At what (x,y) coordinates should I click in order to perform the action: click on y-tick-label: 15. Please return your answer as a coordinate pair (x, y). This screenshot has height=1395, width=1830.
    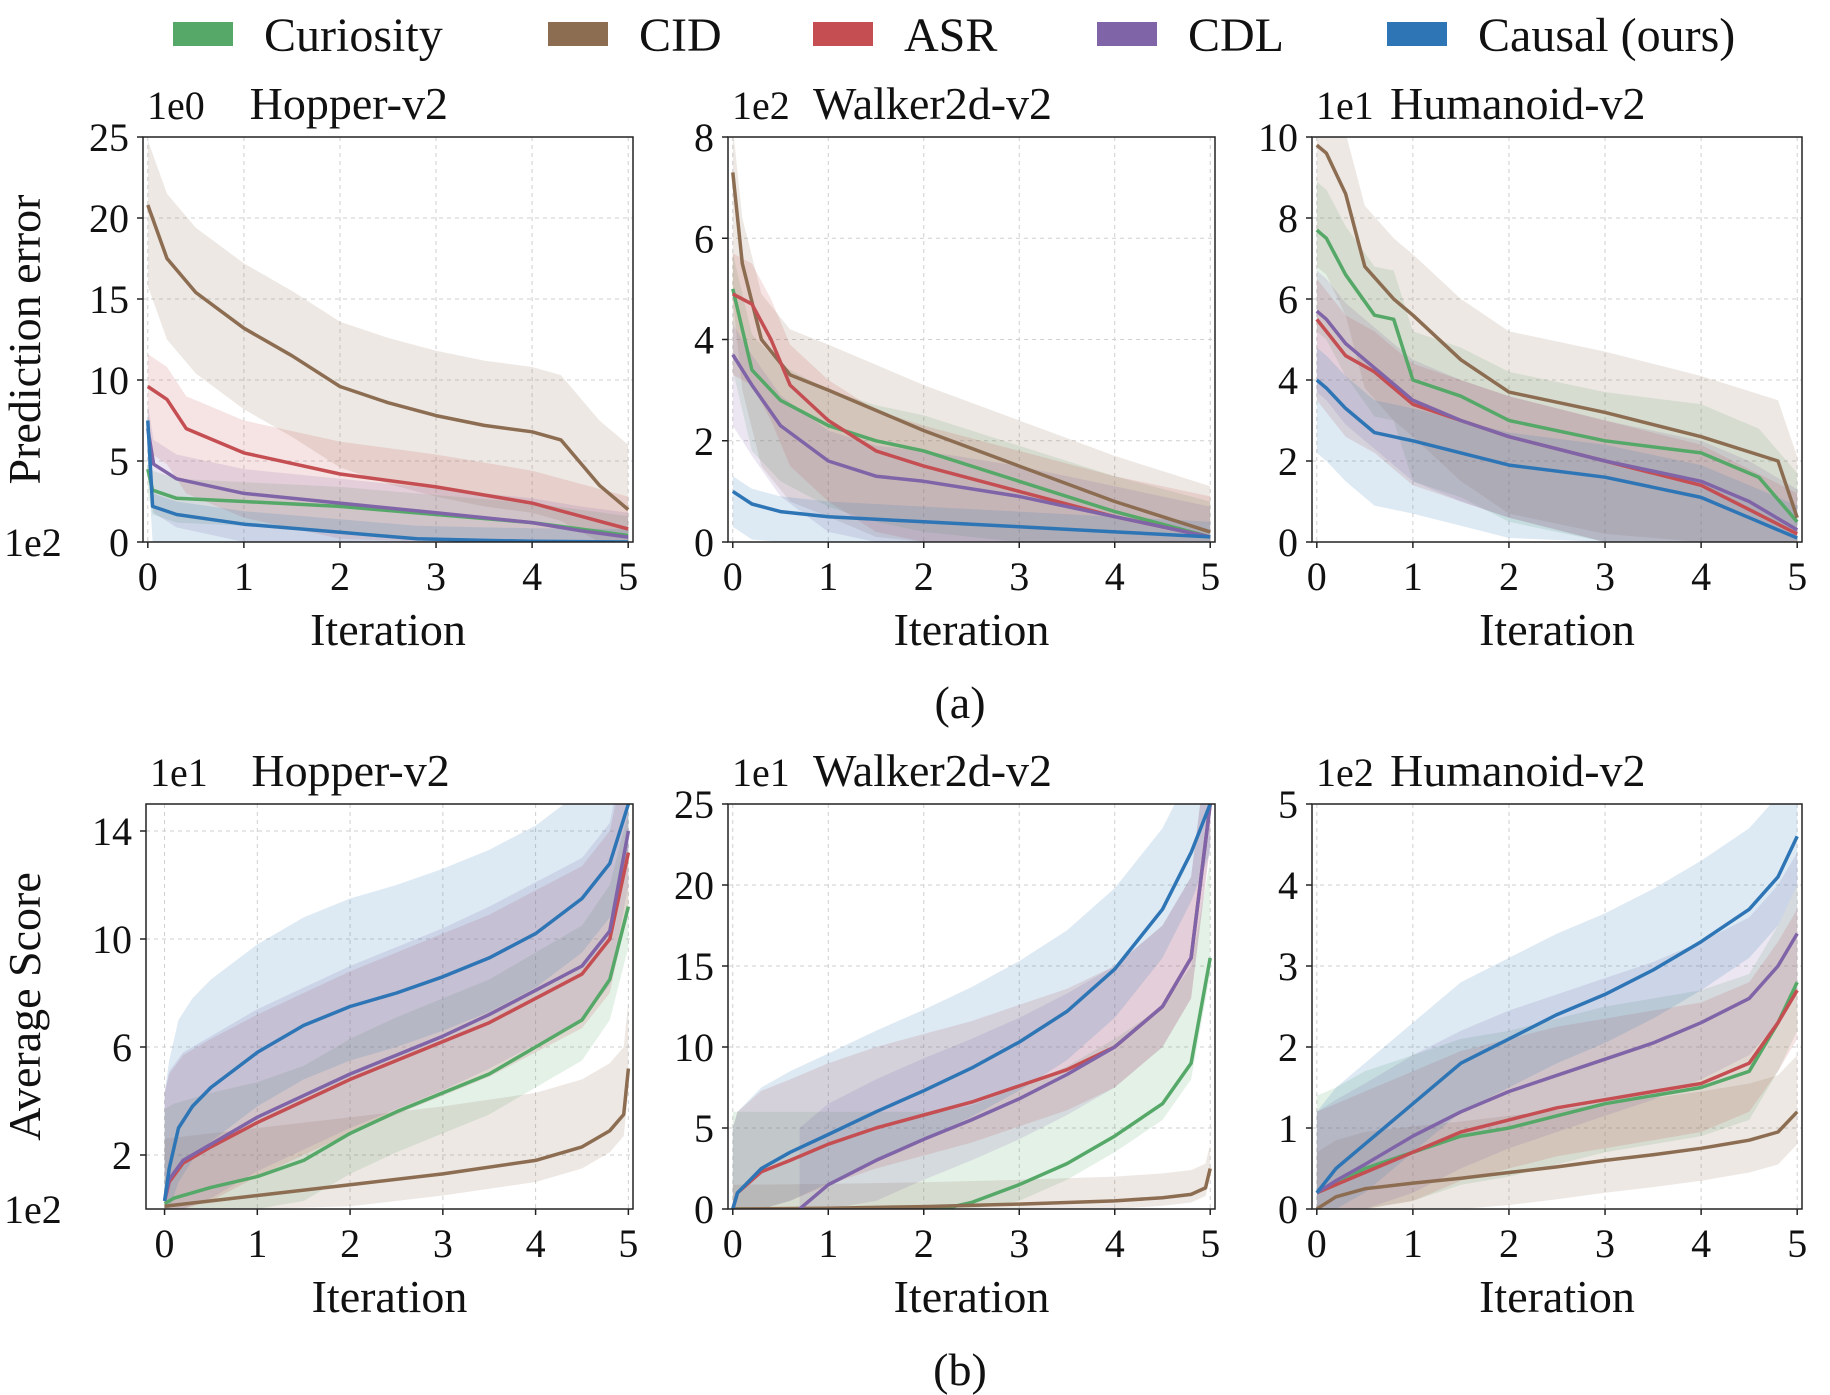
    Looking at the image, I should click on (109, 299).